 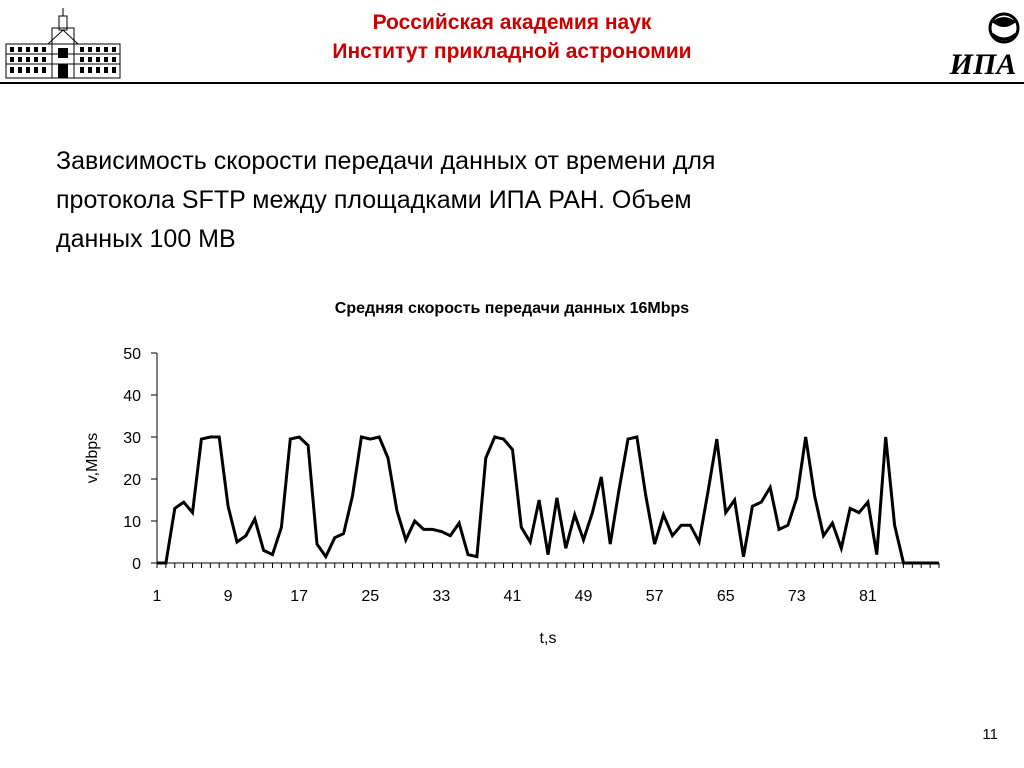 I want to click on academy-building-icon, so click(x=63, y=43).